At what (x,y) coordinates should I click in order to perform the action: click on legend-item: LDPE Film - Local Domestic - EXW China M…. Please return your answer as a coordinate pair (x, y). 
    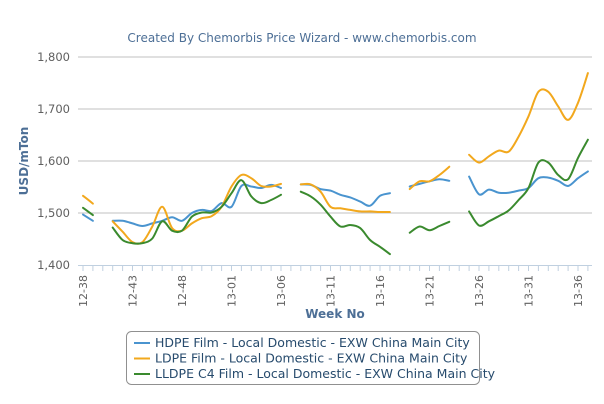
    Looking at the image, I should click on (301, 358).